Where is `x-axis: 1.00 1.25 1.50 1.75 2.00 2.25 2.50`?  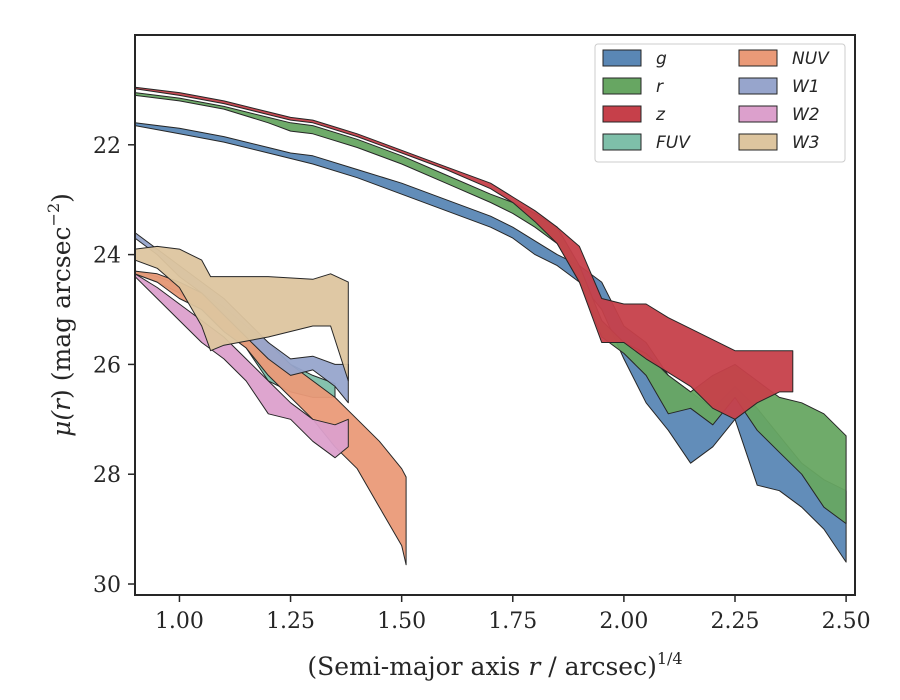
x-axis: 1.00 1.25 1.50 1.75 2.00 2.25 2.50 is located at coordinates (513, 614).